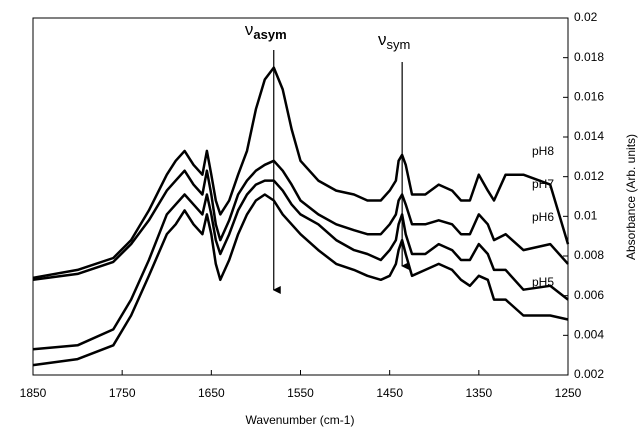 This screenshot has width=643, height=432. Describe the element at coordinates (543, 217) in the screenshot. I see `series-label: pH6` at that location.